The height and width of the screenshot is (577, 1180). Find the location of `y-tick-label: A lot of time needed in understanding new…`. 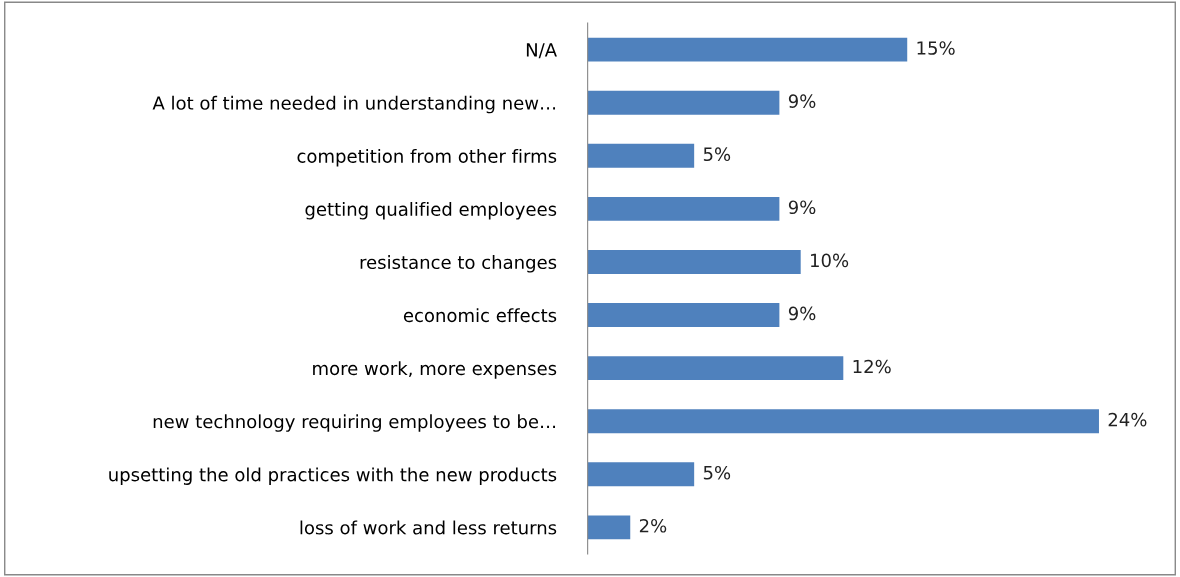

y-tick-label: A lot of time needed in understanding new… is located at coordinates (354, 104).